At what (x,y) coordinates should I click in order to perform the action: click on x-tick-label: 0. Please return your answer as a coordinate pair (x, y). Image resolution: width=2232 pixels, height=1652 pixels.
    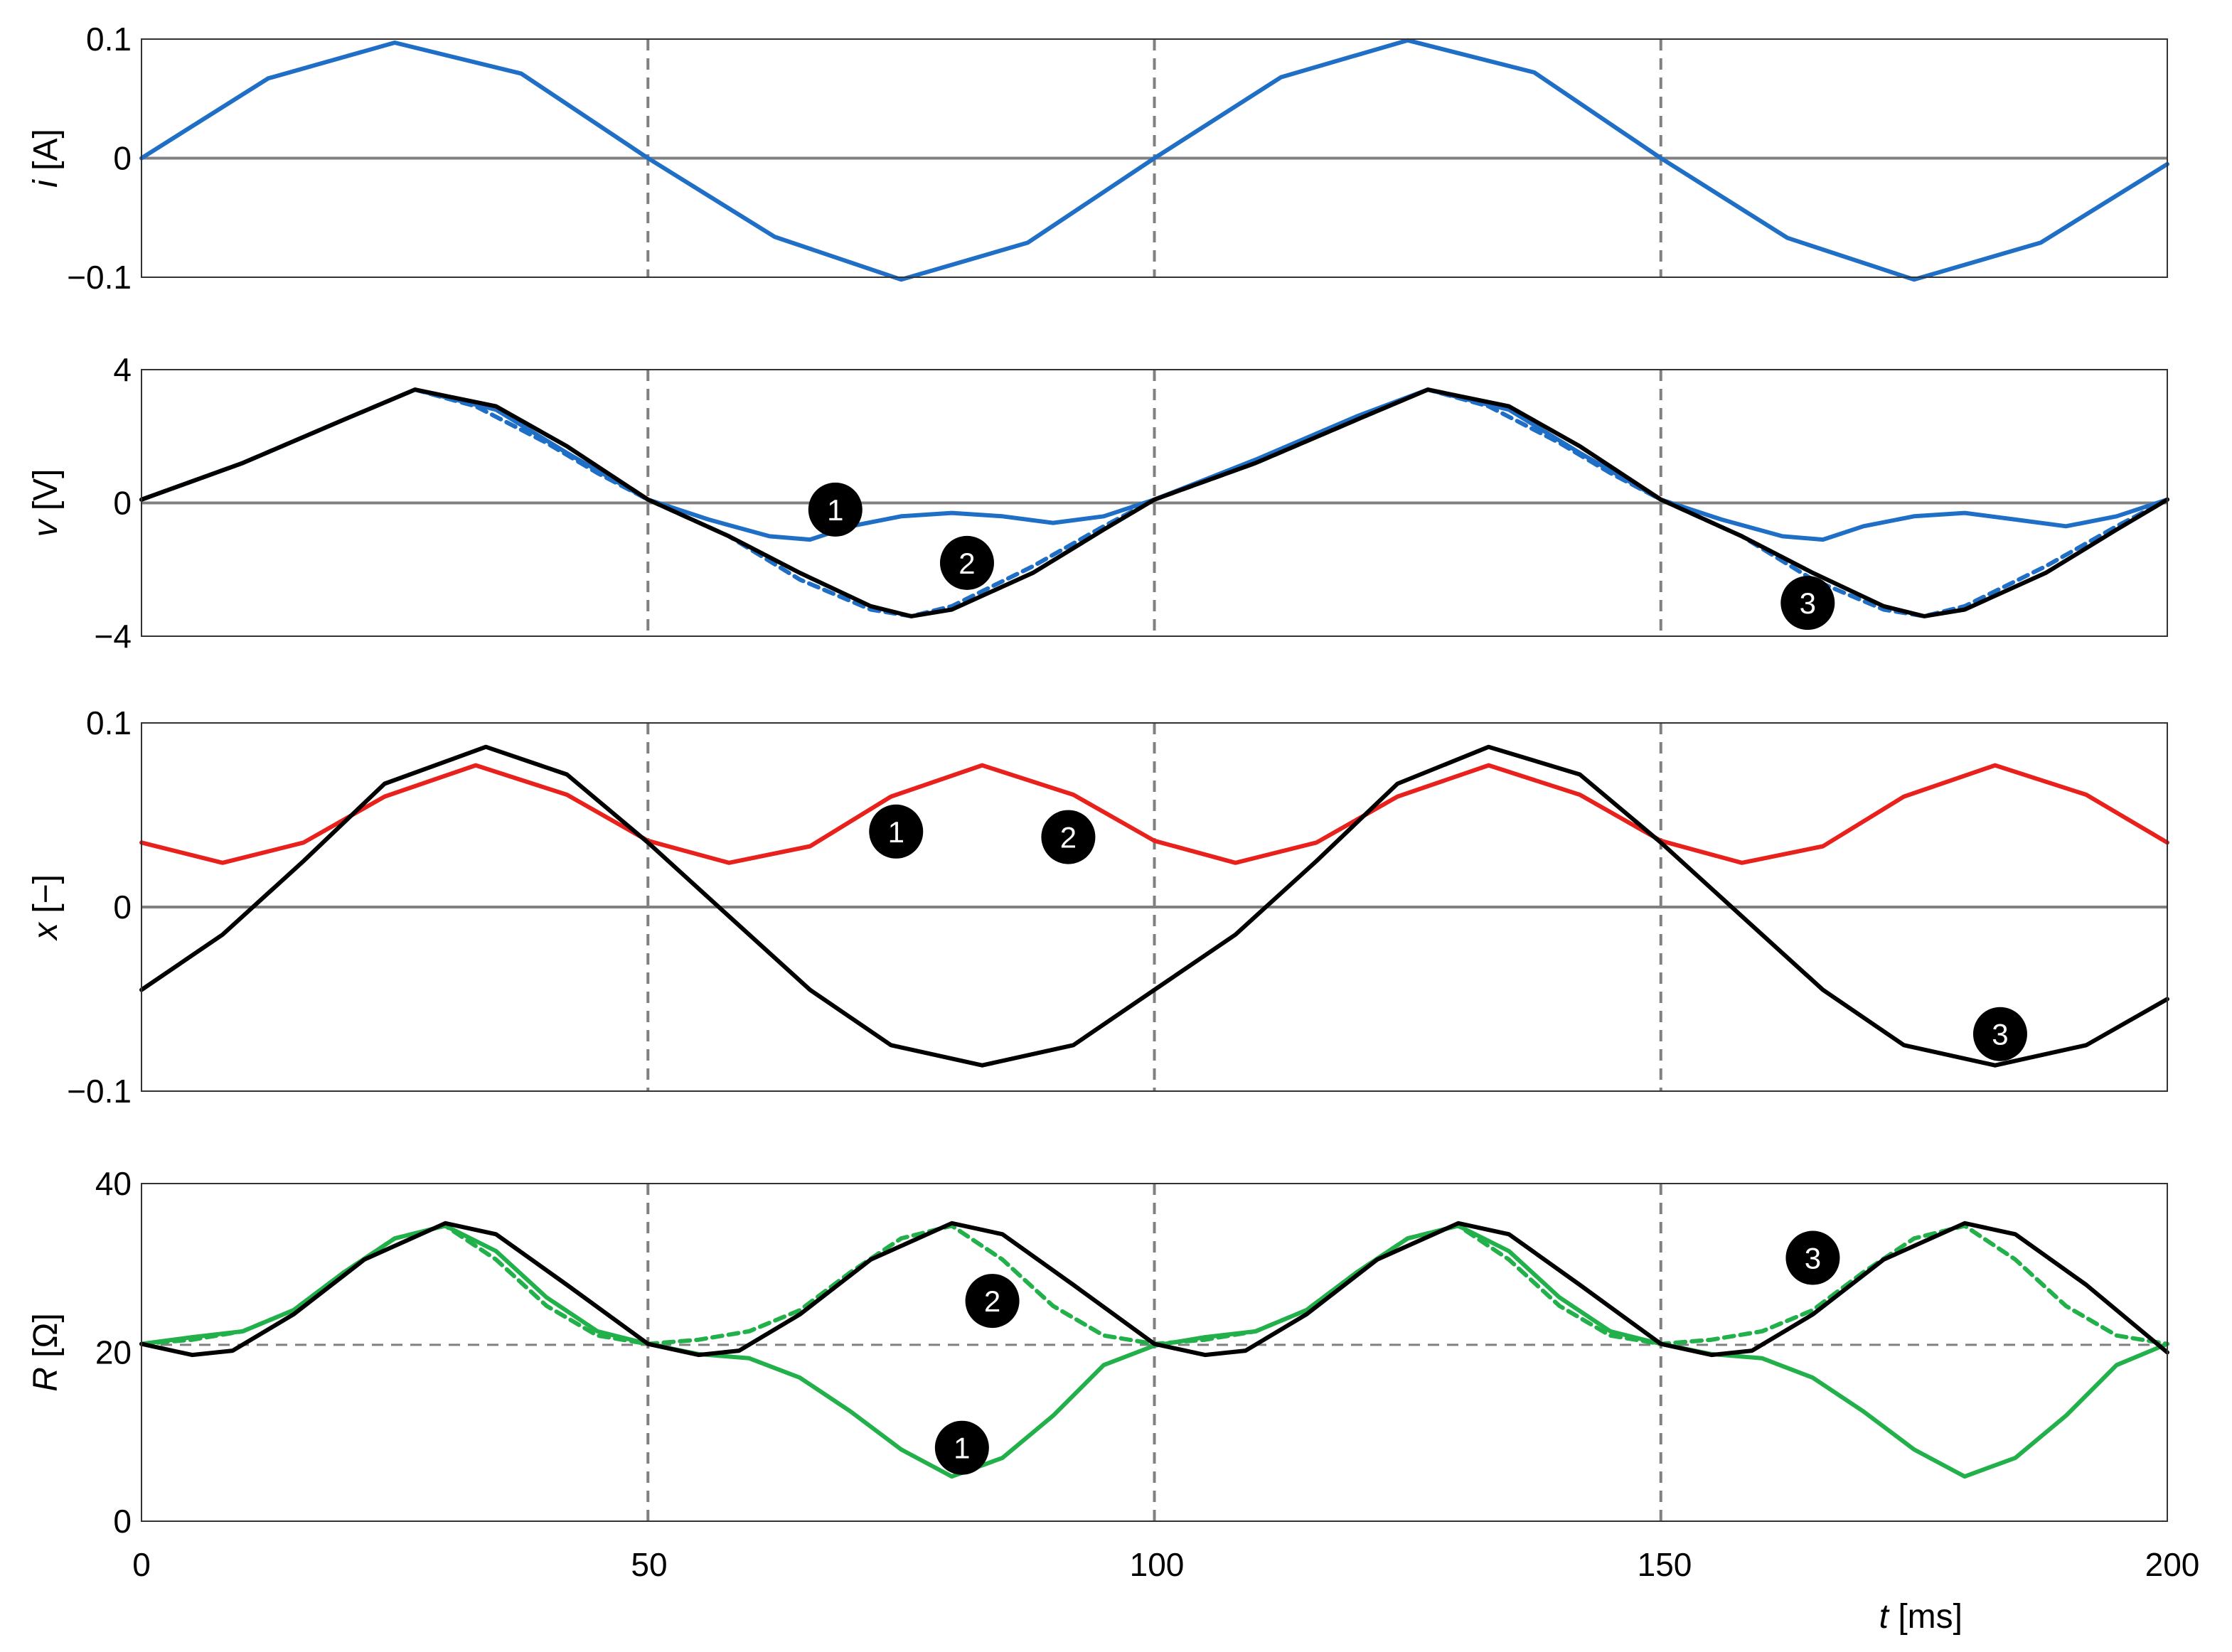
    Looking at the image, I should click on (141, 1564).